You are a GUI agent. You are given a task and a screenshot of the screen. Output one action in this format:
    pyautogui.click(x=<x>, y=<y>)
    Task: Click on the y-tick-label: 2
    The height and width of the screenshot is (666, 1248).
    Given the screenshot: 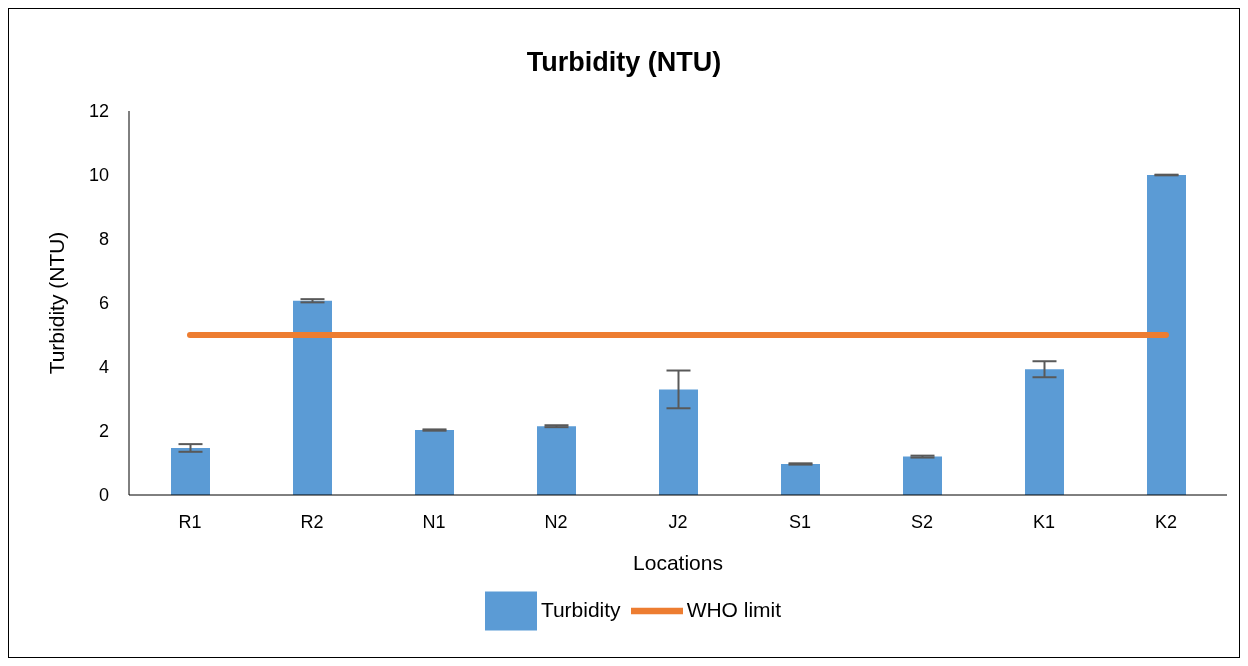 What is the action you would take?
    pyautogui.click(x=103, y=431)
    